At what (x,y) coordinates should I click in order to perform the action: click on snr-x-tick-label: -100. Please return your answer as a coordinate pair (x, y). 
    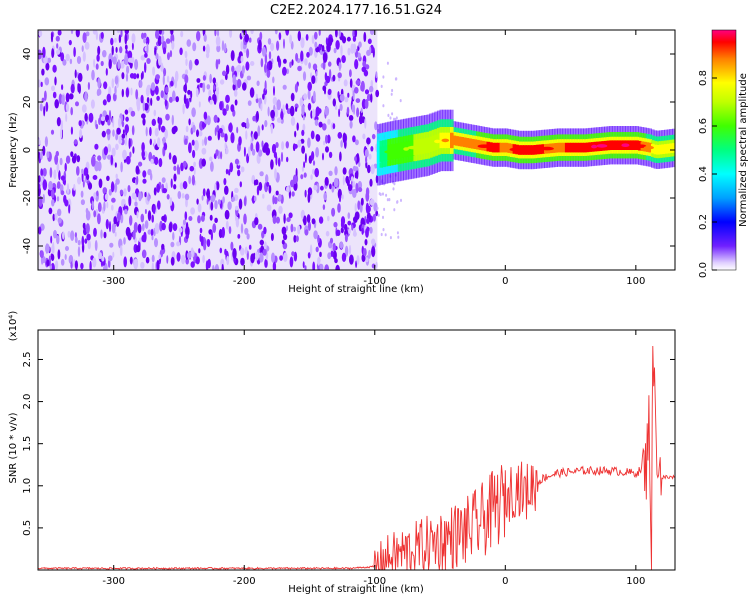
    Looking at the image, I should click on (374, 581).